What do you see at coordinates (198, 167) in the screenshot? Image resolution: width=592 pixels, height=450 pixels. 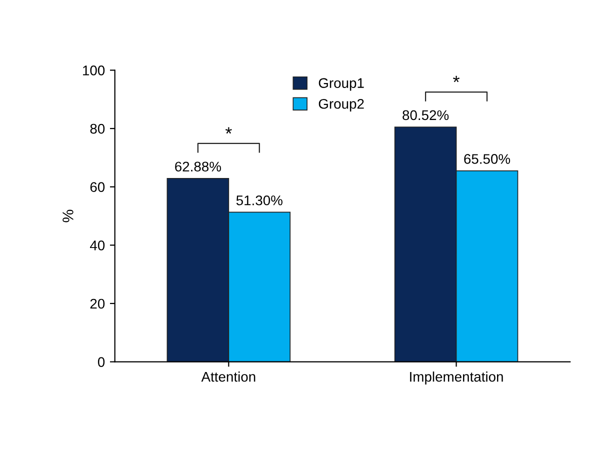 I see `data-label: 62.88%` at bounding box center [198, 167].